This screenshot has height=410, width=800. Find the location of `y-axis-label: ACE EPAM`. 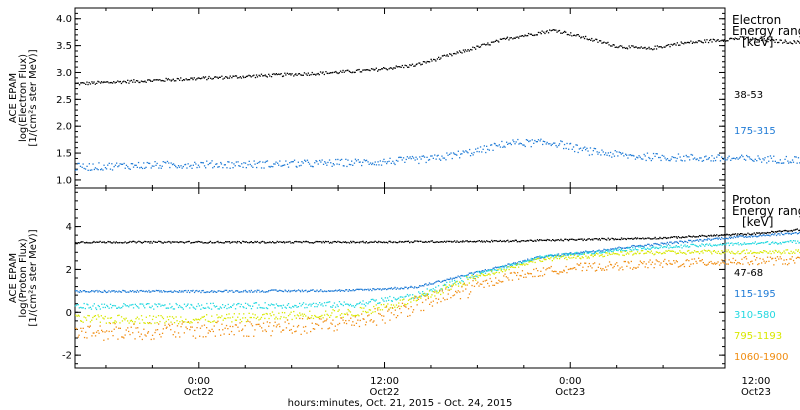

y-axis-label: ACE EPAM is located at coordinates (13, 98).